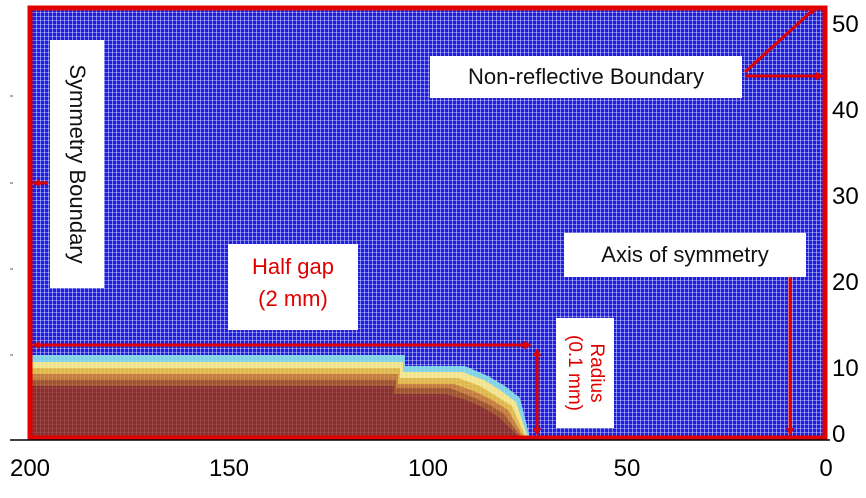 The height and width of the screenshot is (498, 866). I want to click on non-reflective-boundary-label: Non-reflective Boundary, so click(586, 77).